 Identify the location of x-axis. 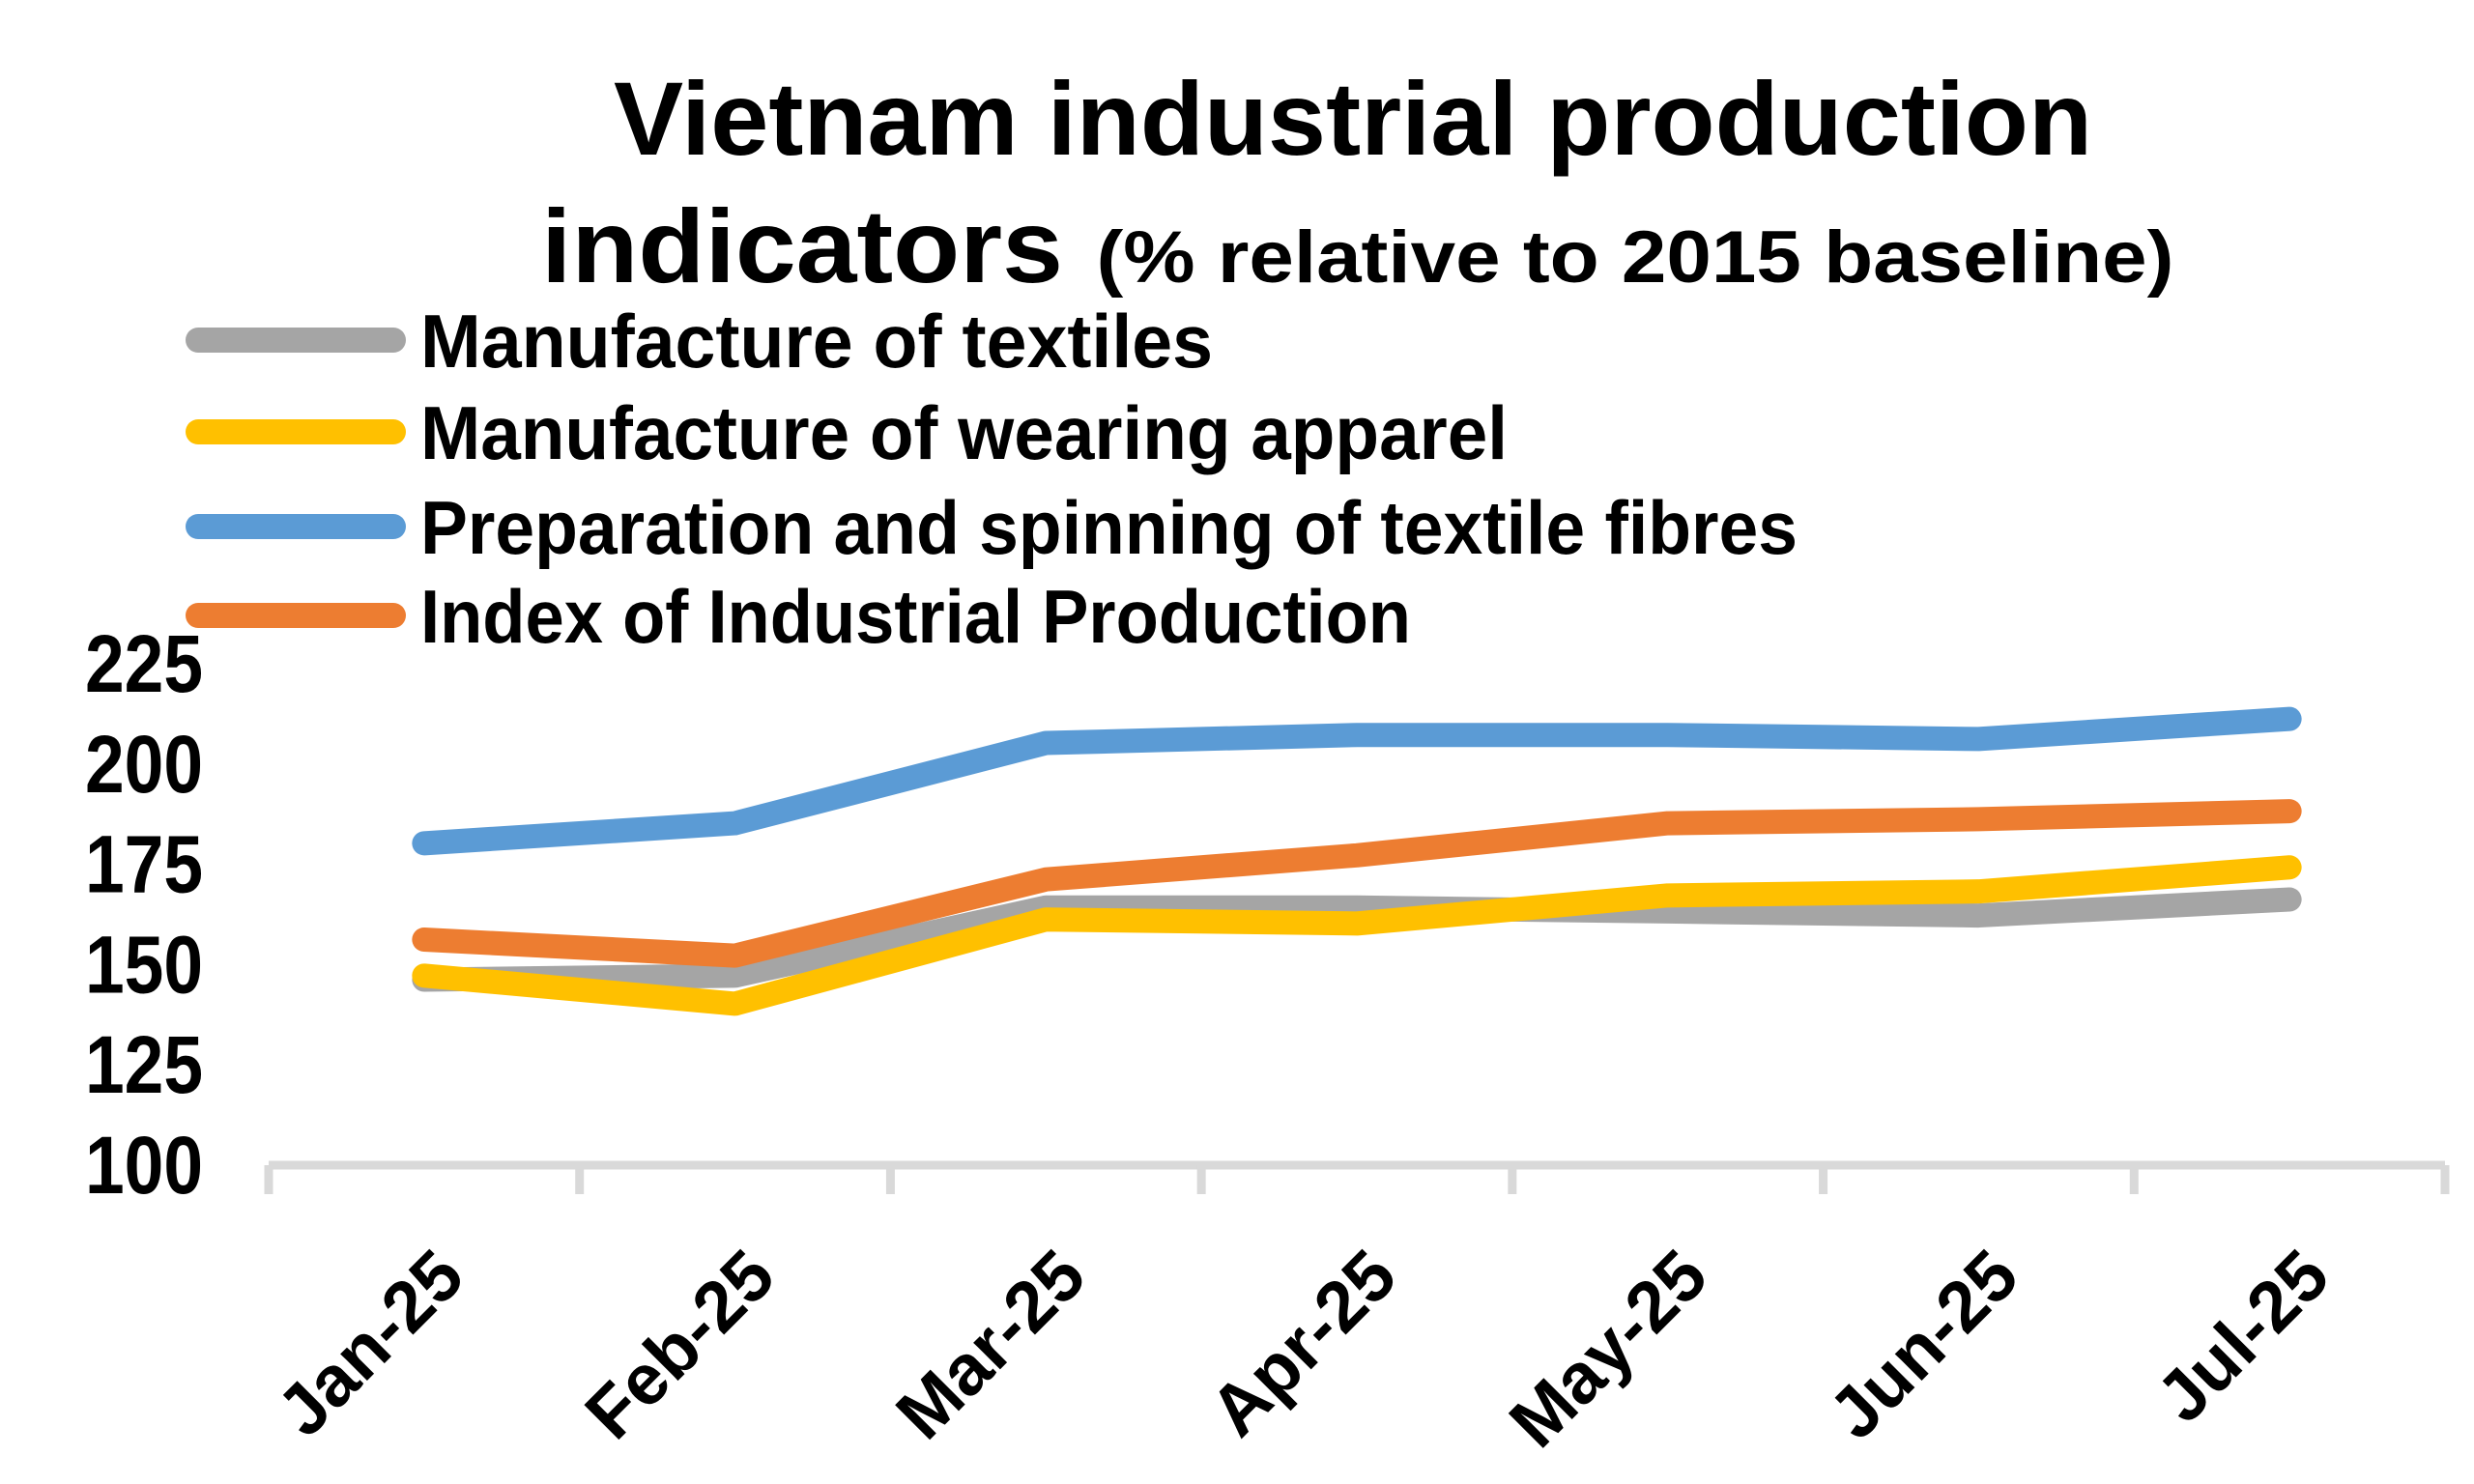
(1357, 1177).